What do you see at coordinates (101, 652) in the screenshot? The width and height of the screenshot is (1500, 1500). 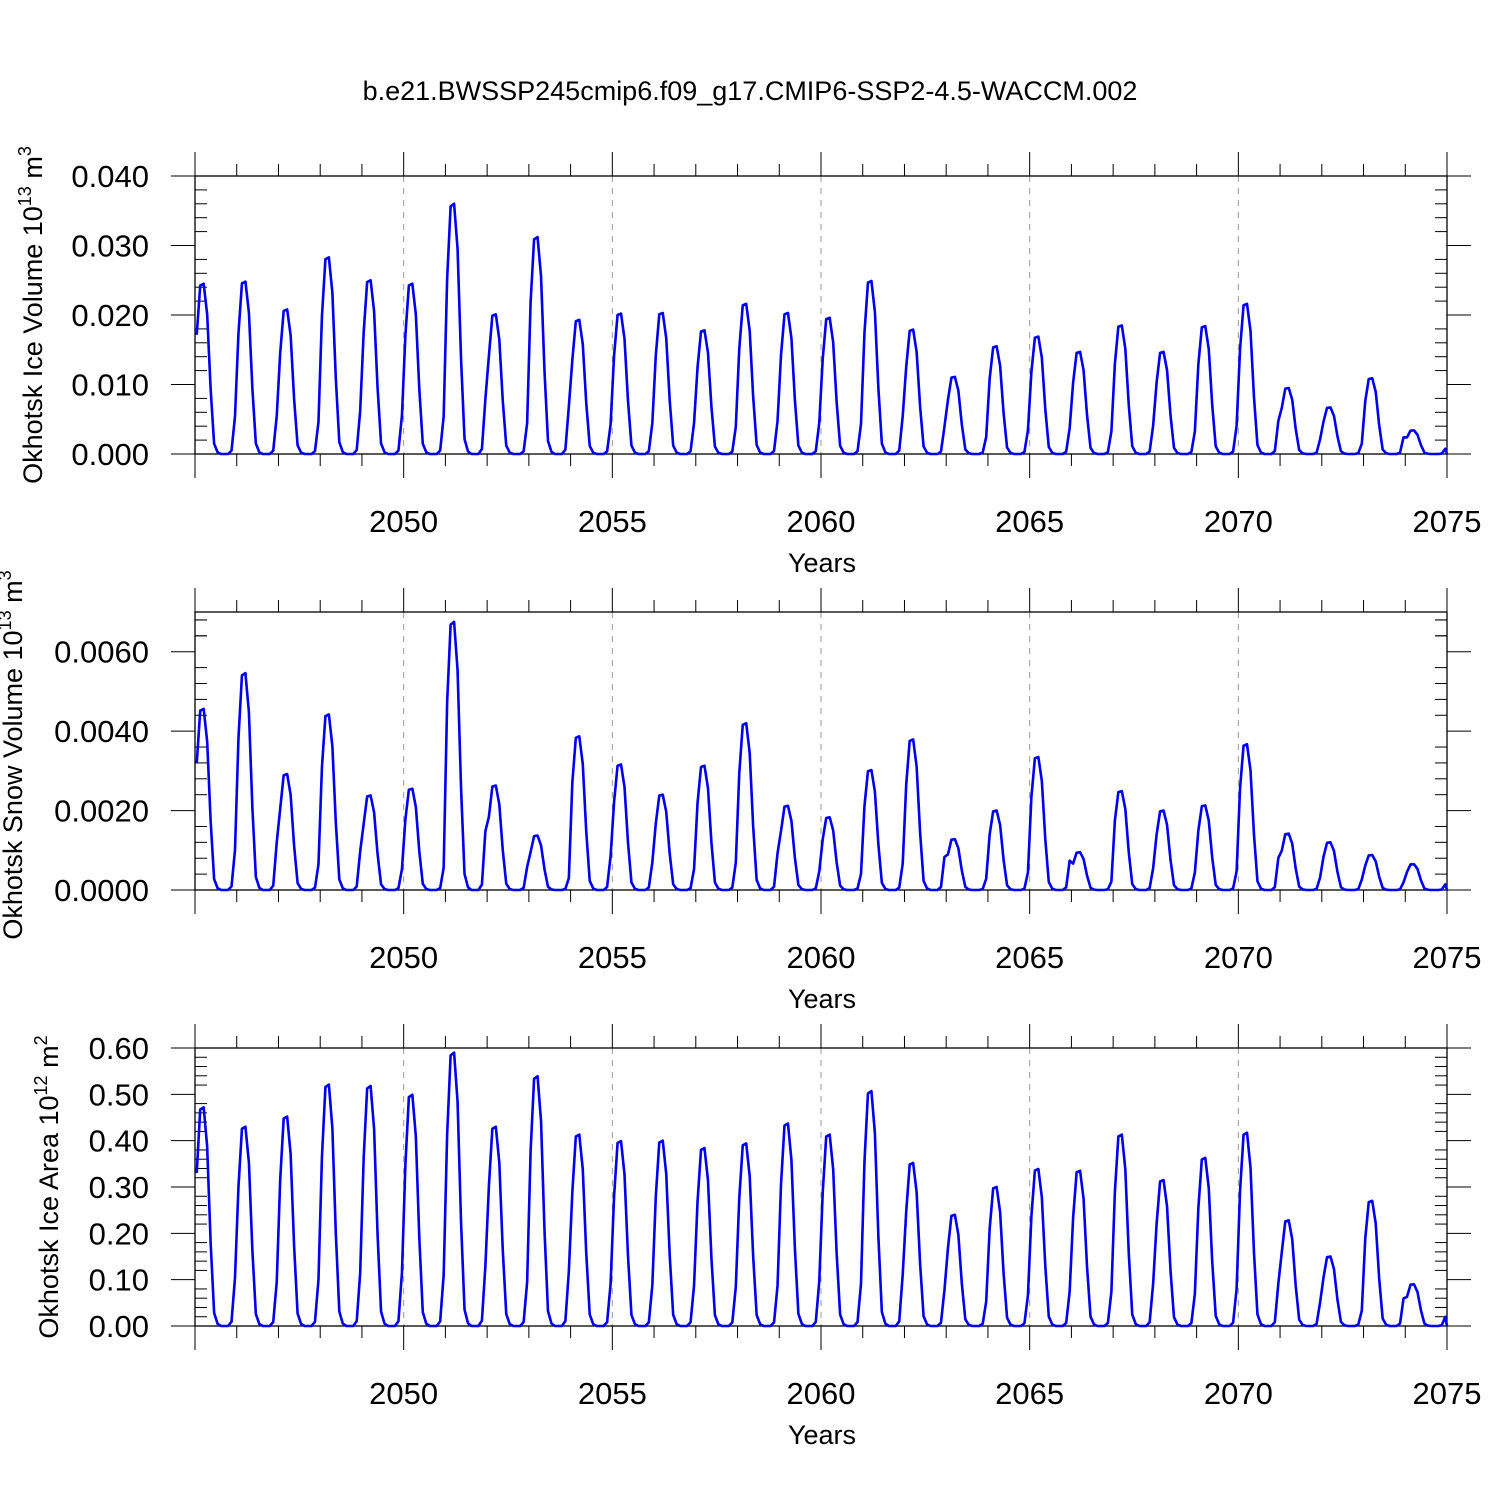 I see `y-tick-label: 0.0060` at bounding box center [101, 652].